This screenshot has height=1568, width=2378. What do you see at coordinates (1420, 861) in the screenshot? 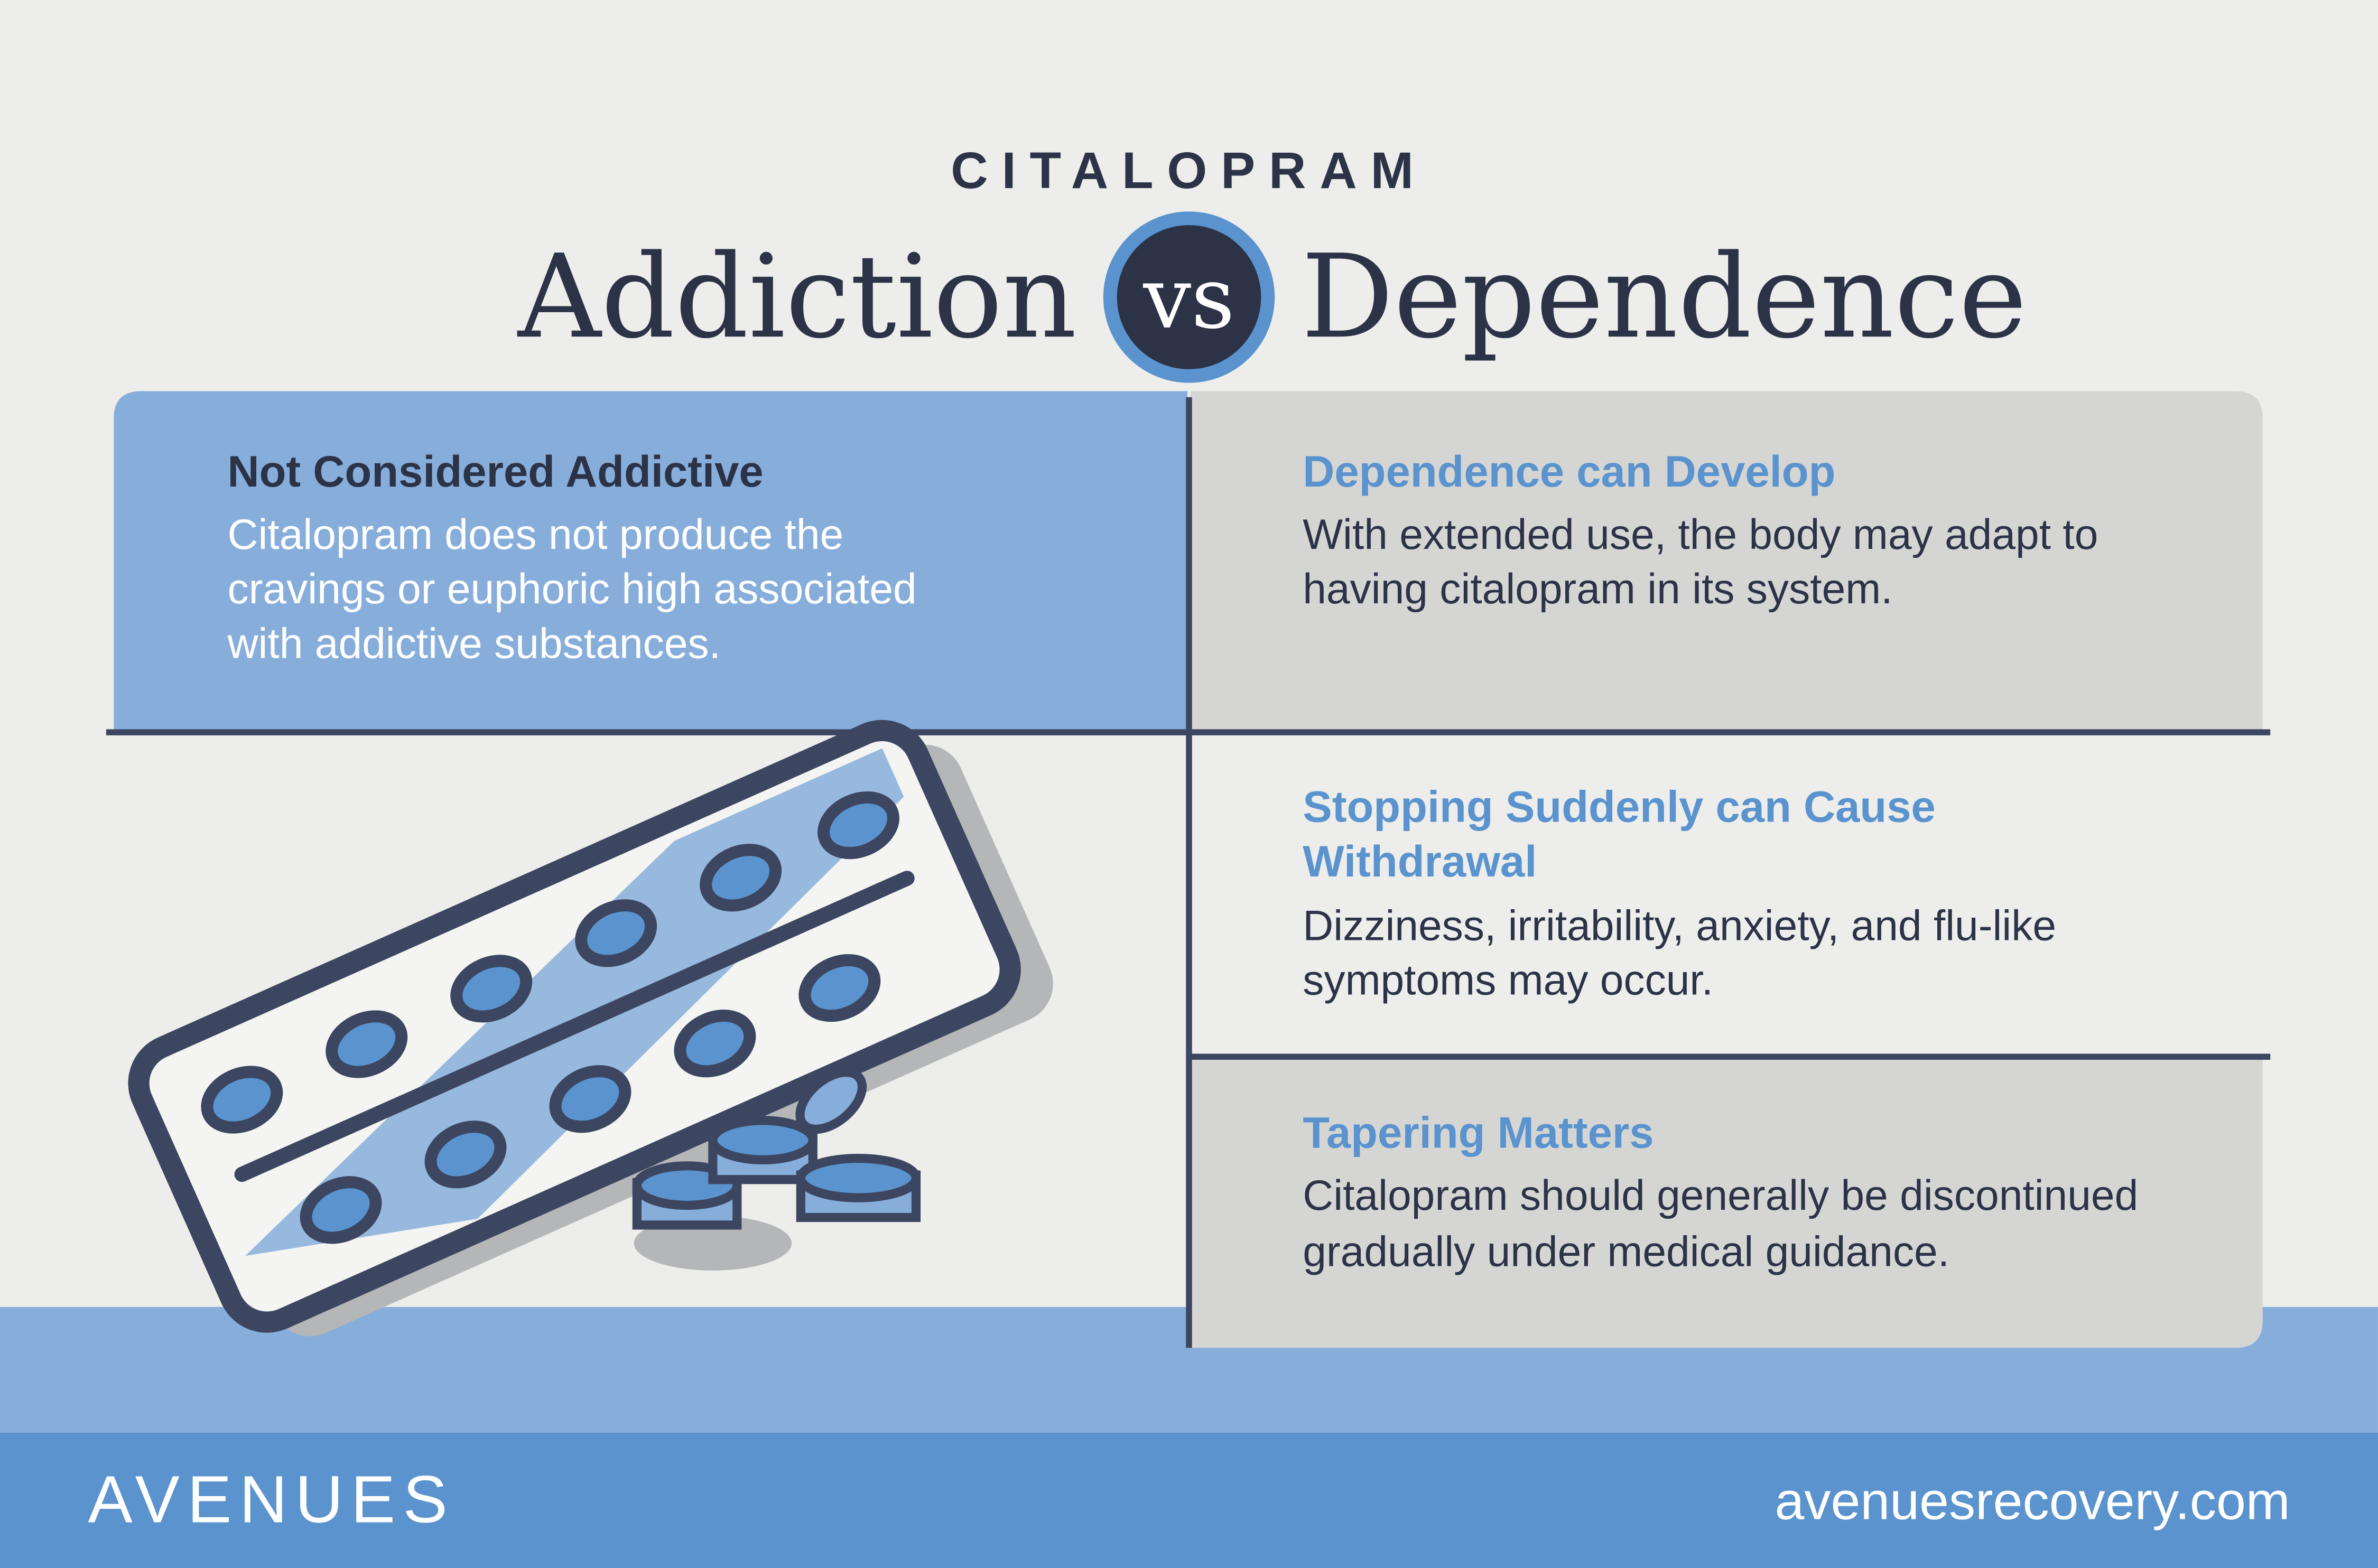
I see `panel-title: Withdrawal` at bounding box center [1420, 861].